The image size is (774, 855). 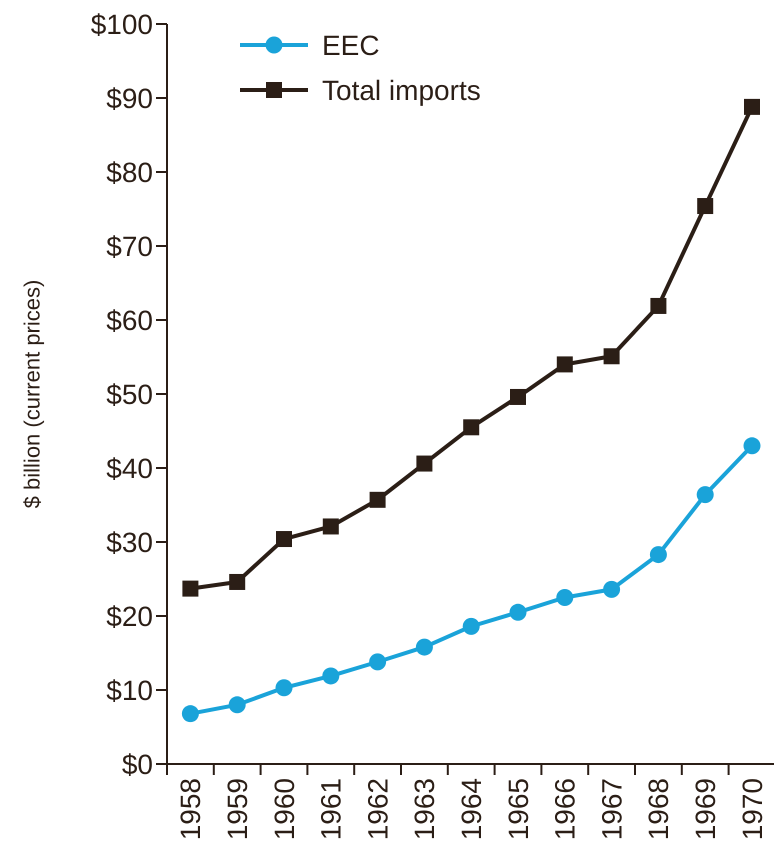 I want to click on y-tick-label: $50, so click(x=129, y=394).